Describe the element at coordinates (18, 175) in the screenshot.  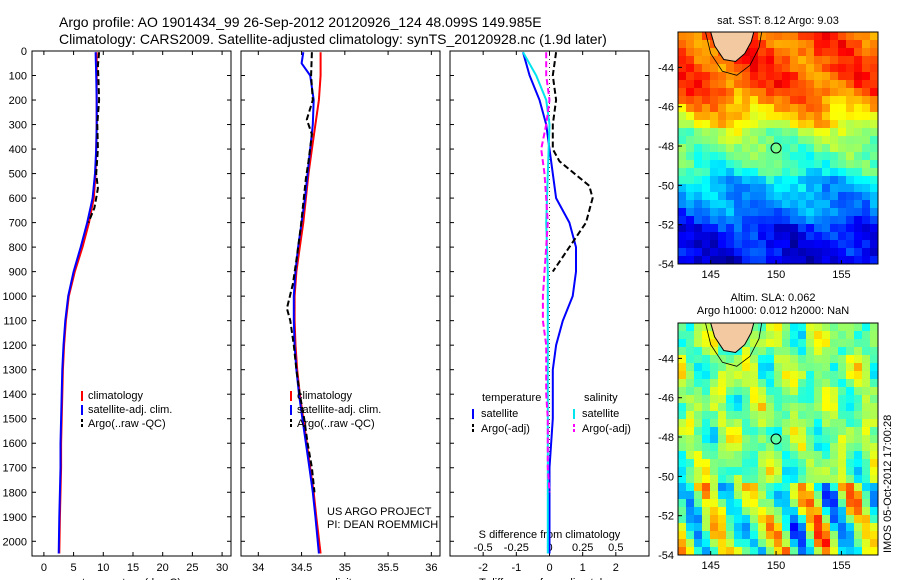
I see `y-tick-label: 500` at that location.